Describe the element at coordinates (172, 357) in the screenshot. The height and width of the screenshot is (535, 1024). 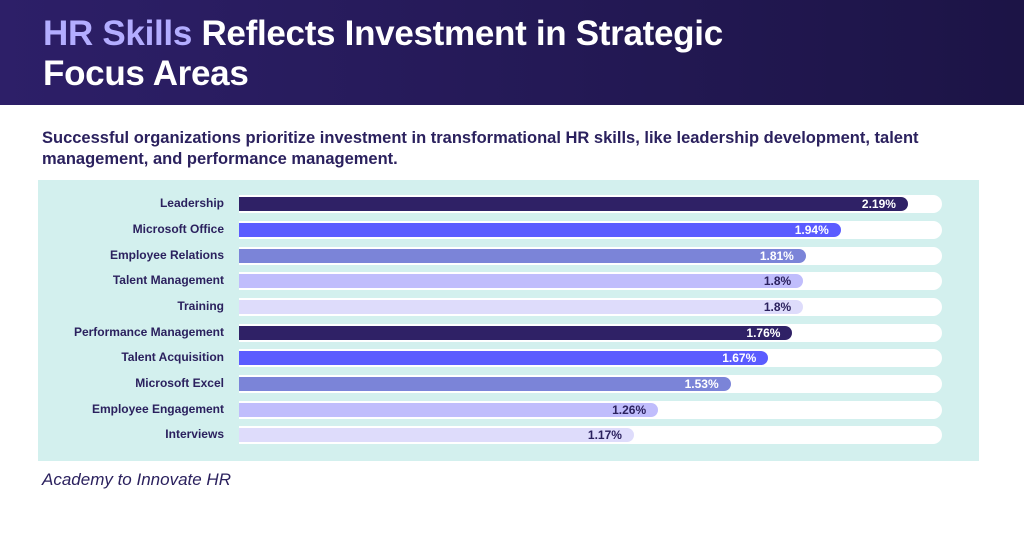
I see `category-label: Talent Acquisition` at that location.